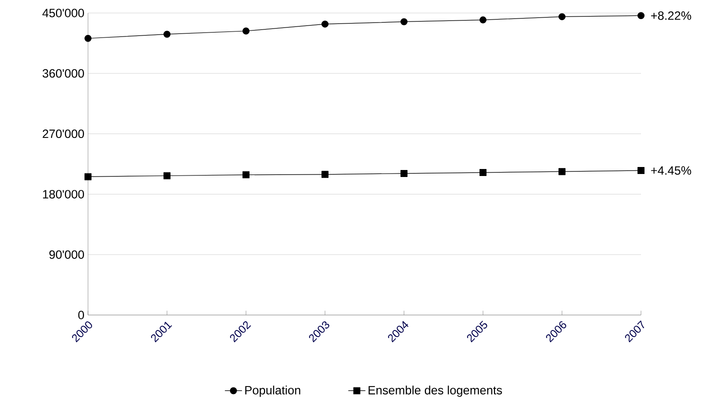 Image resolution: width=711 pixels, height=400 pixels. I want to click on y-tick-label: 180'000, so click(63, 194).